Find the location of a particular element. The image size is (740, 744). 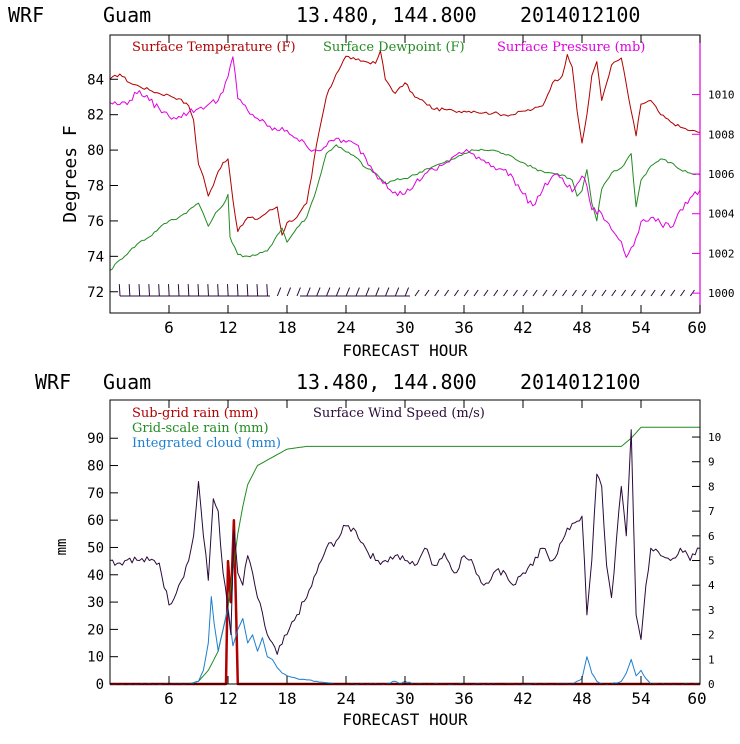

top-wind-barbs is located at coordinates (406, 290).